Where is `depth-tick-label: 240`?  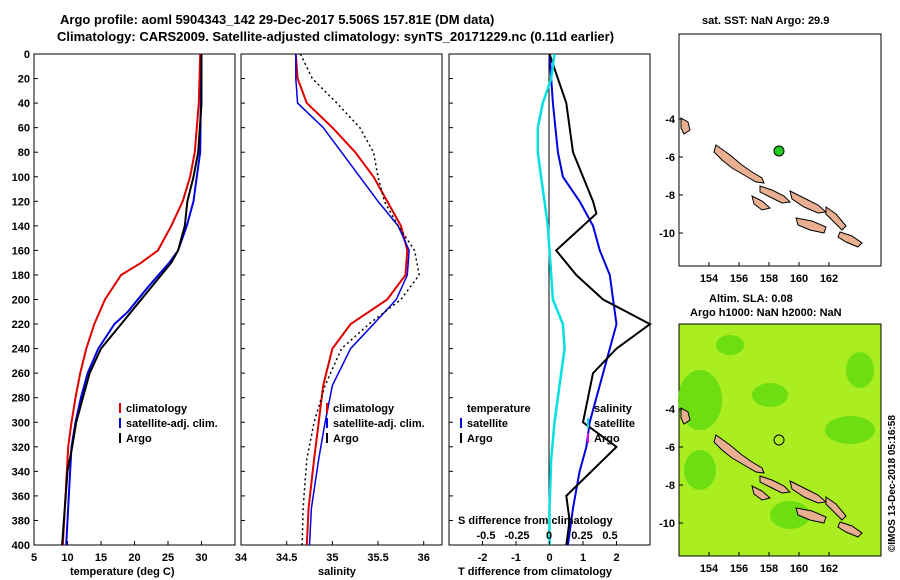
depth-tick-label: 240 is located at coordinates (21, 350).